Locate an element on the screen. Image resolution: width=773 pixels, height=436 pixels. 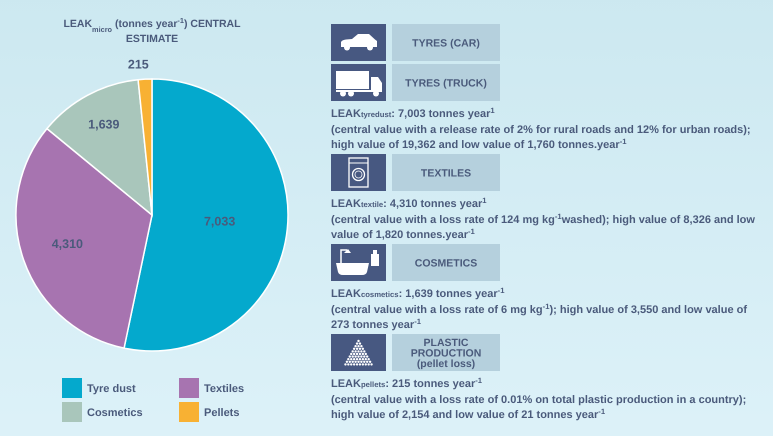
text: TYRES (CAR) is located at coordinates (446, 43).